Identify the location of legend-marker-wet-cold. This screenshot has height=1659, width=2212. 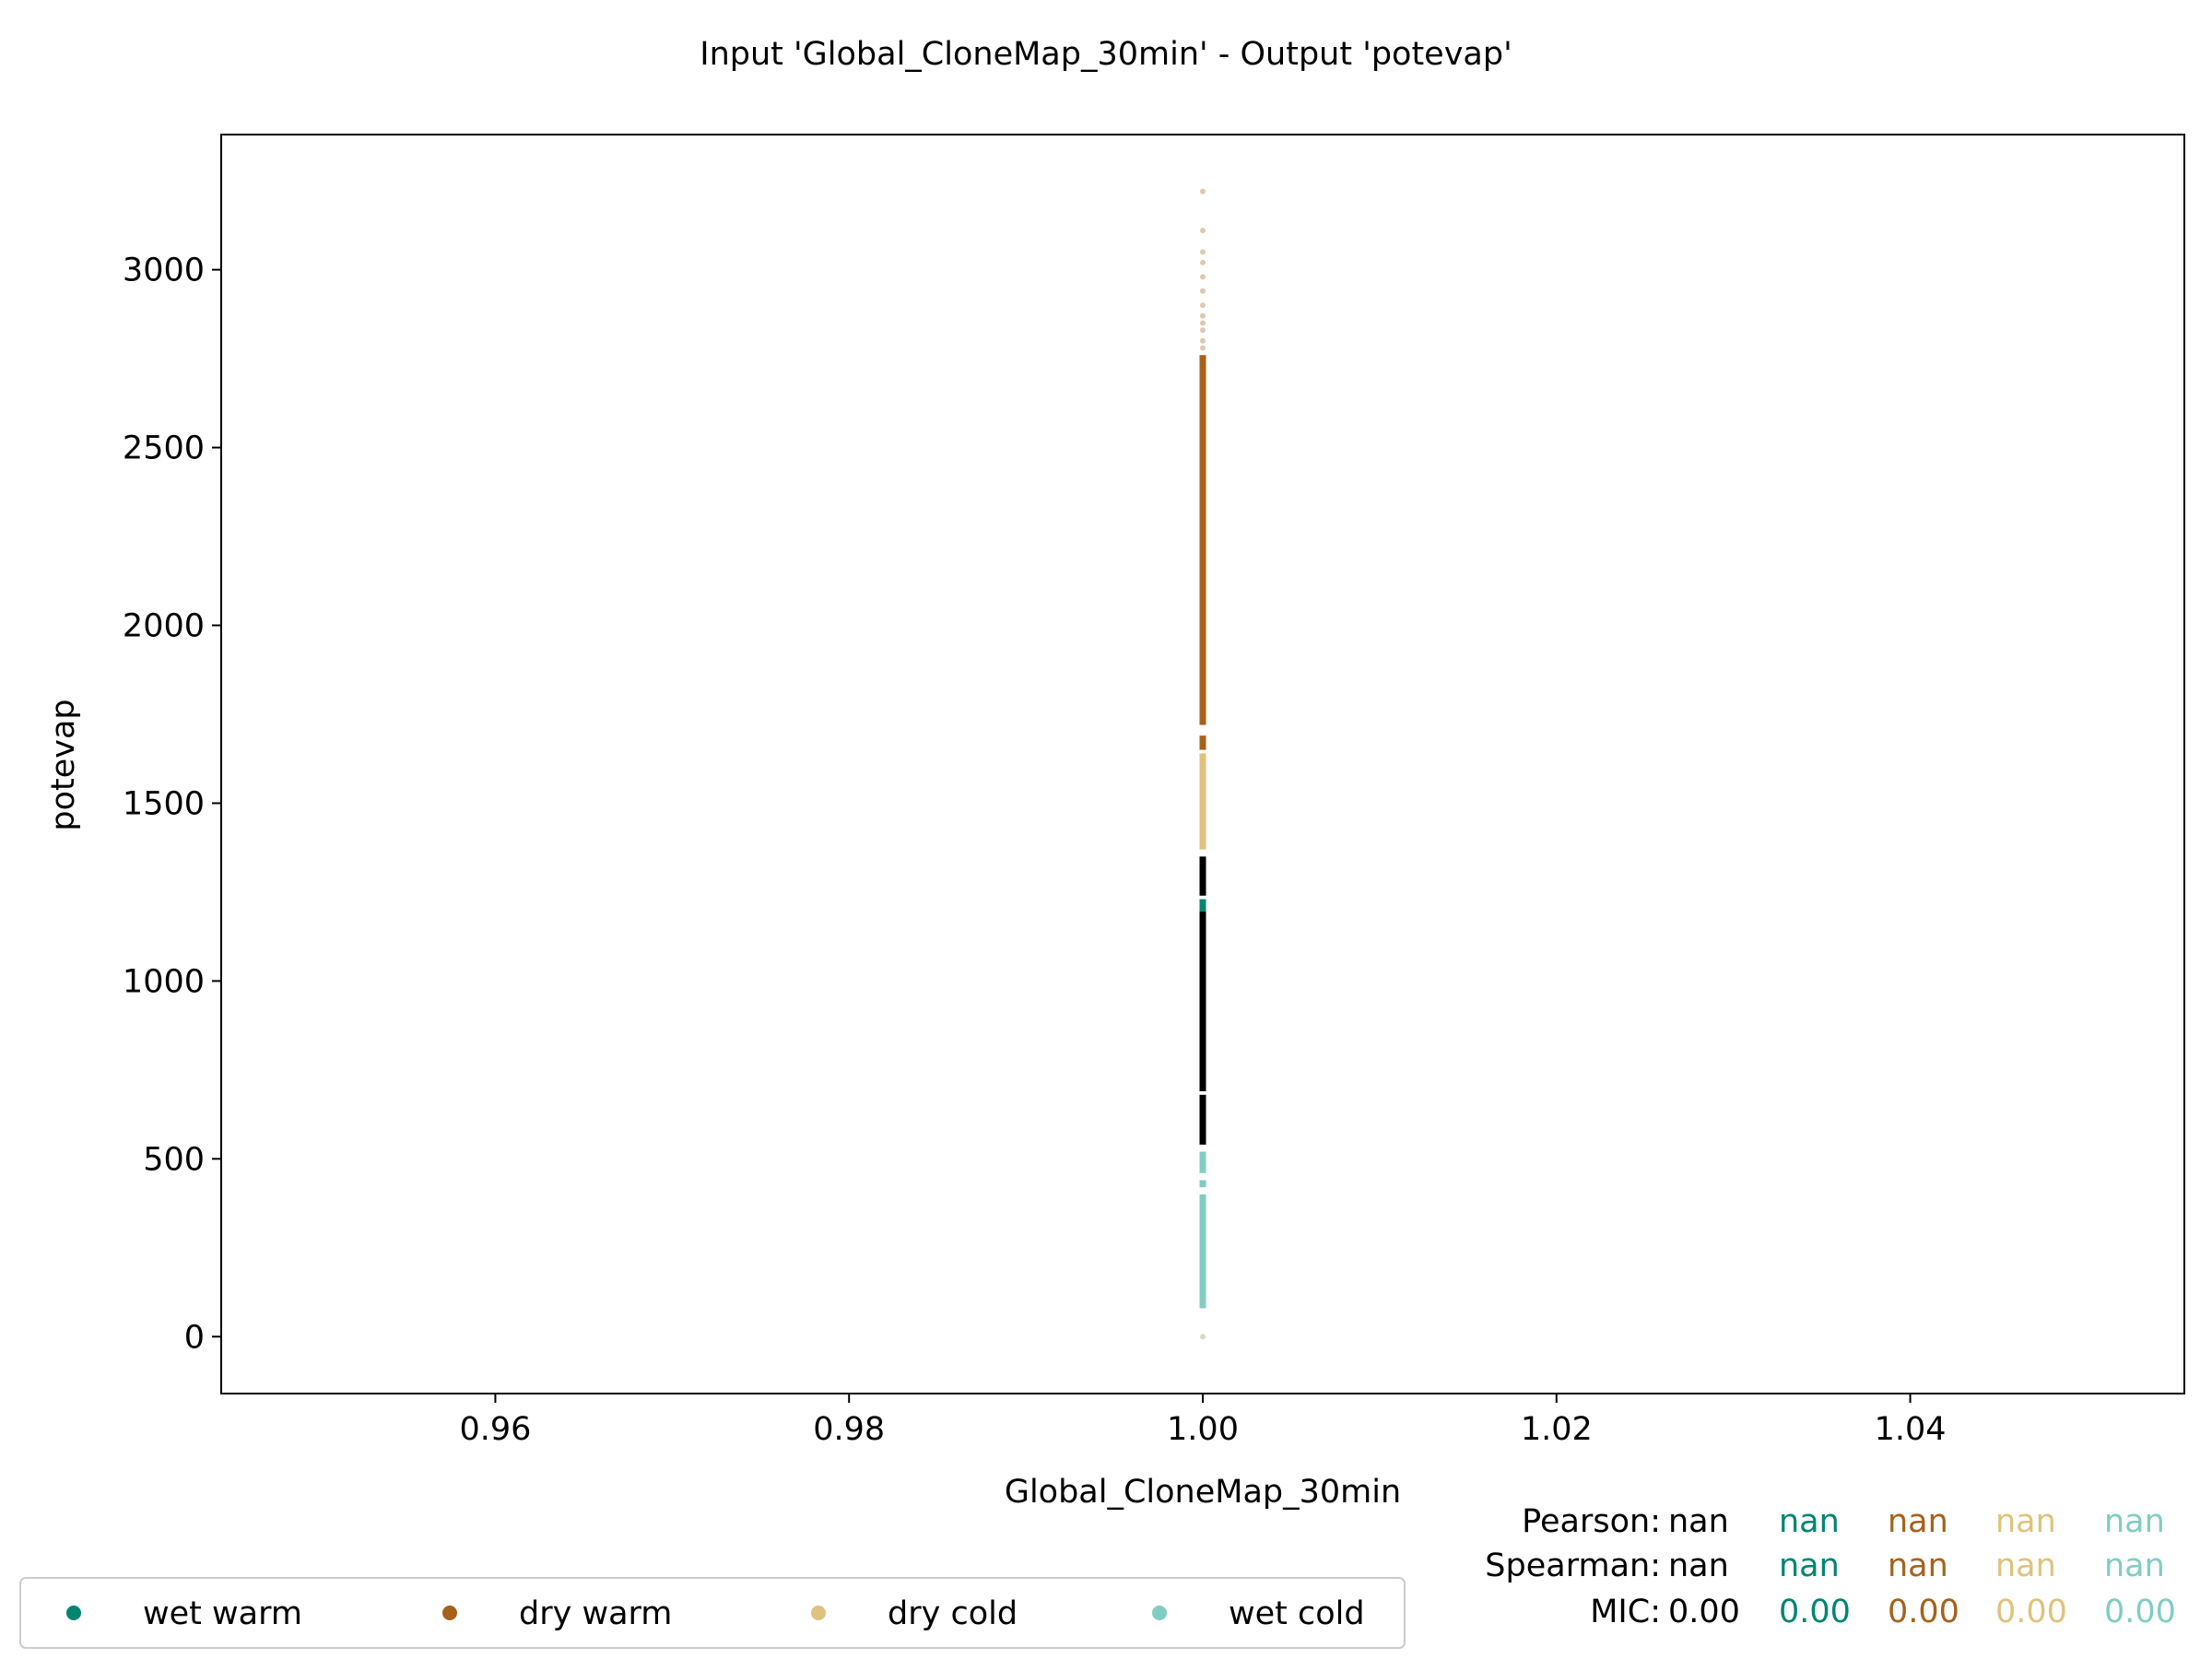
(1159, 1613).